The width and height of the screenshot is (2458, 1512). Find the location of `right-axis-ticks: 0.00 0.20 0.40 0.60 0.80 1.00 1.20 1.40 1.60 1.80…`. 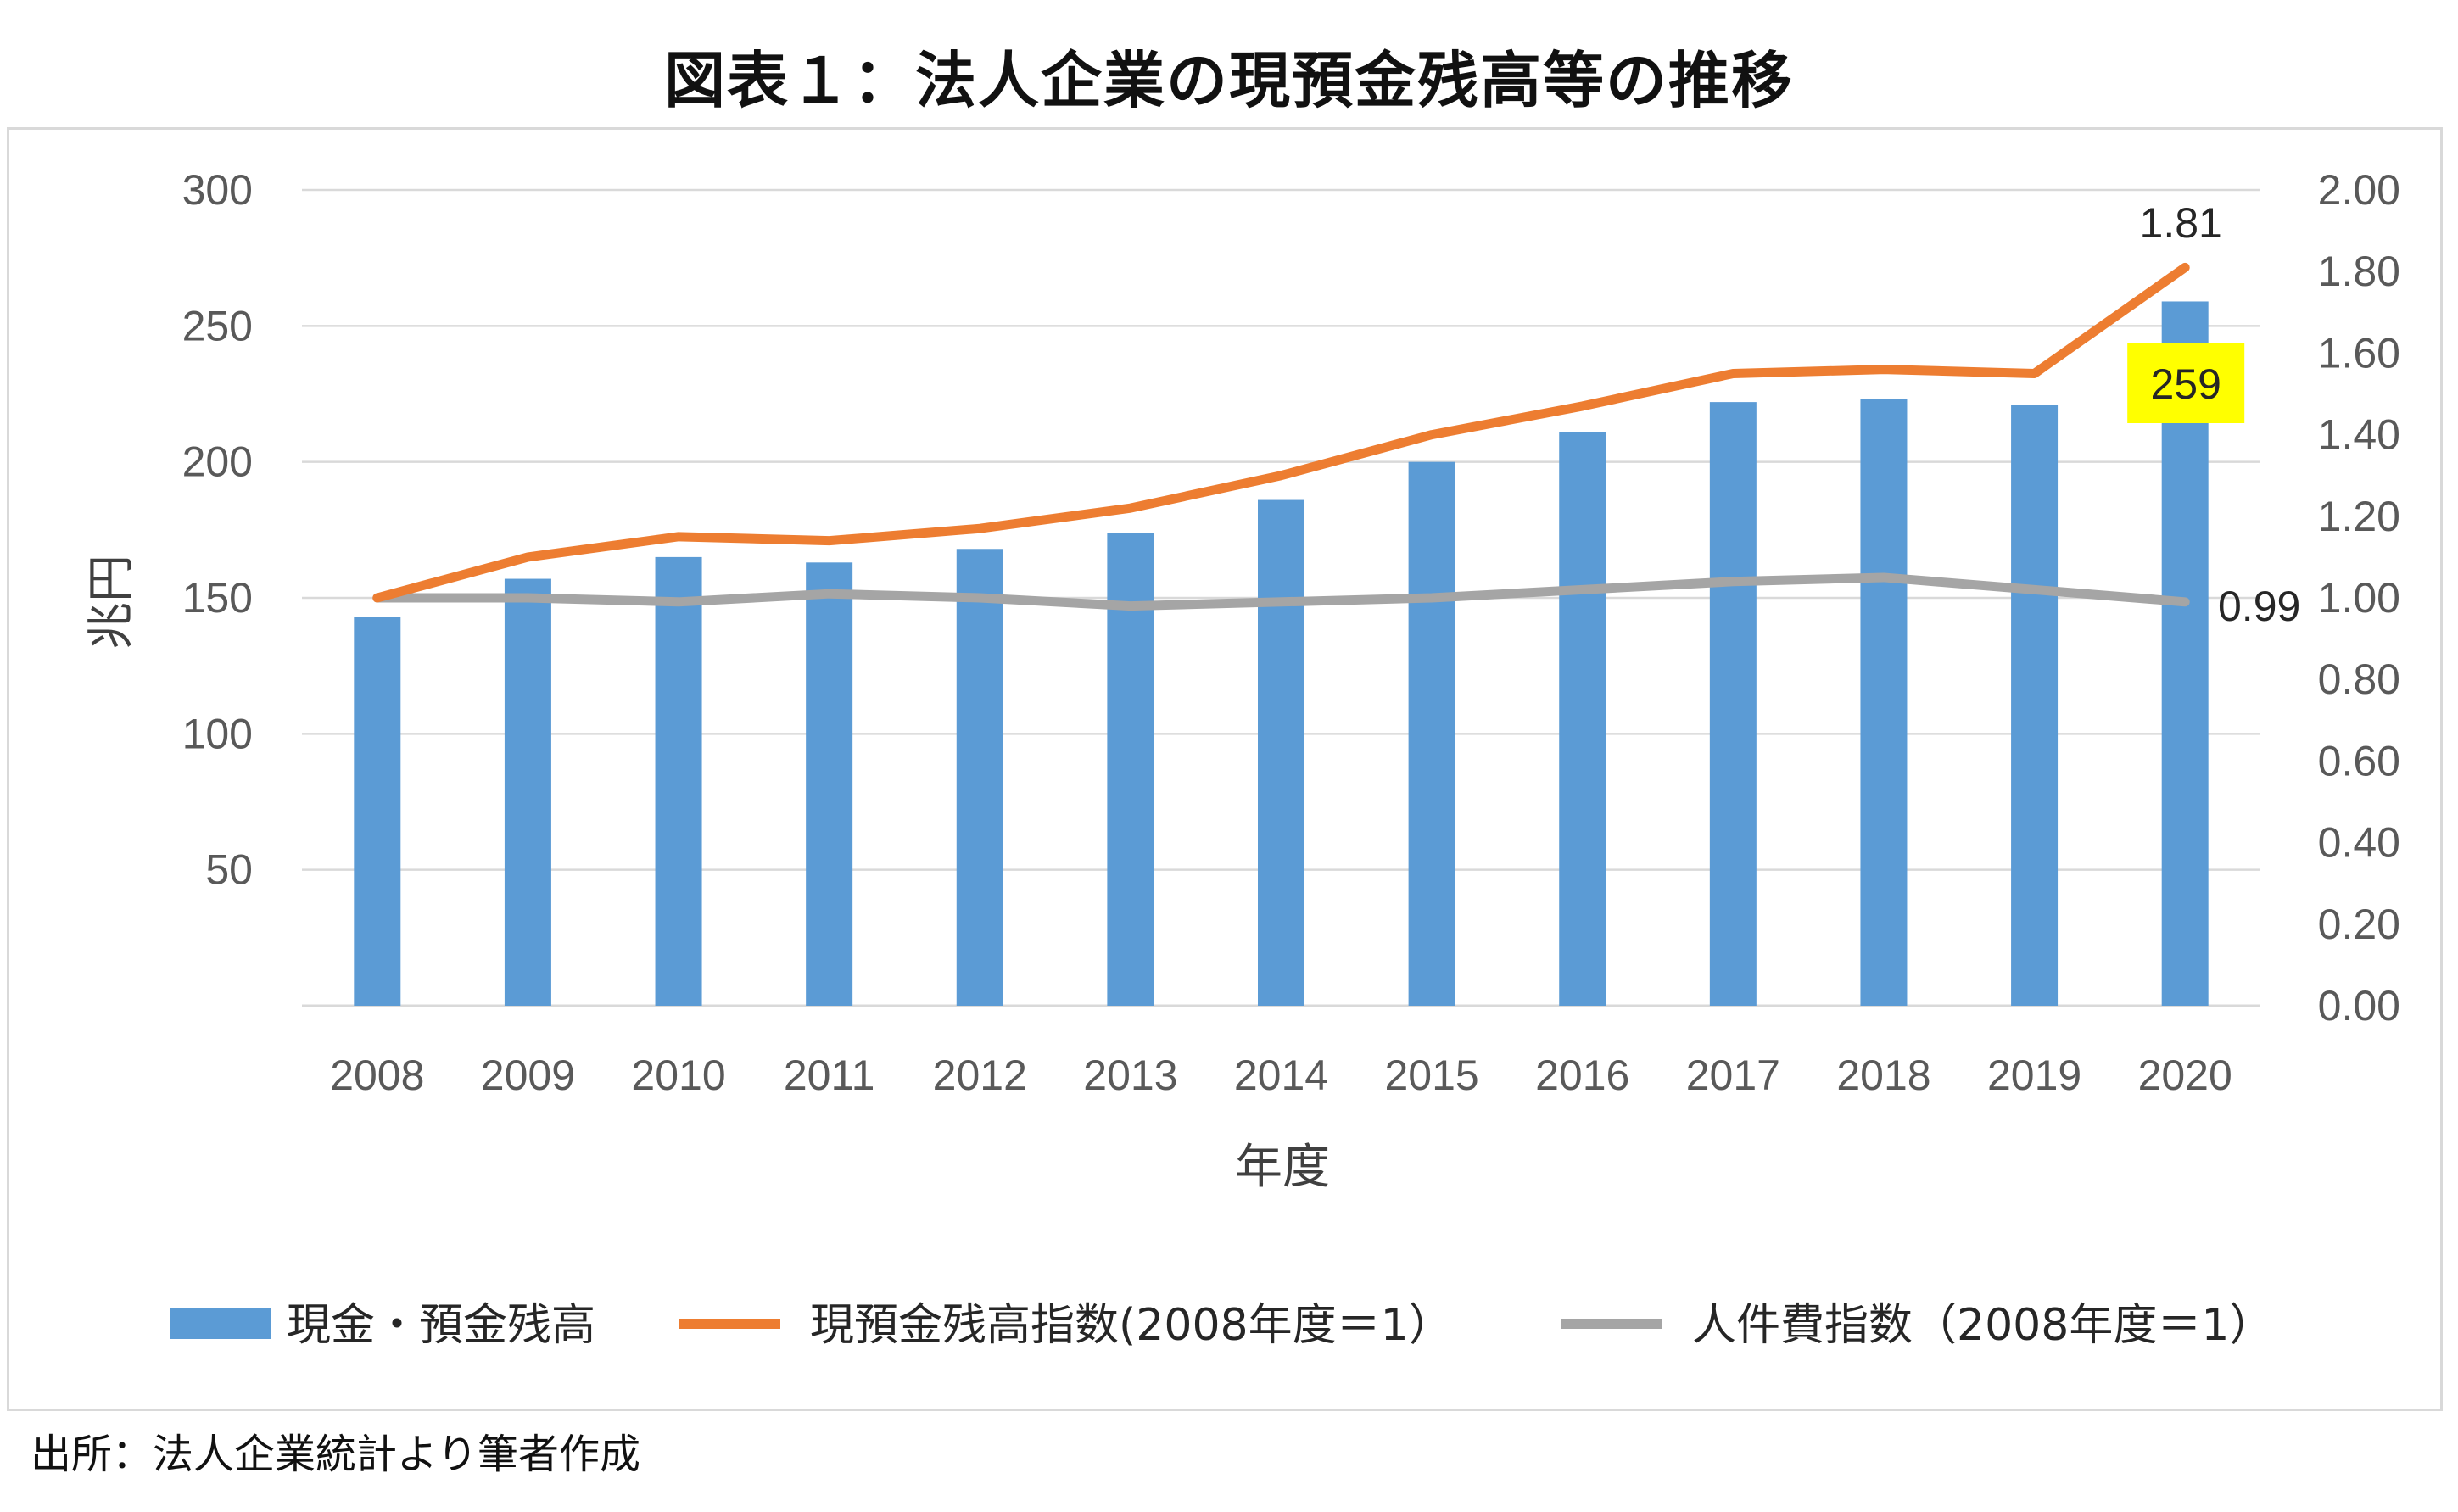

right-axis-ticks: 0.00 0.20 0.40 0.60 0.80 1.00 1.20 1.40 1.60 1.80… is located at coordinates (2359, 597).